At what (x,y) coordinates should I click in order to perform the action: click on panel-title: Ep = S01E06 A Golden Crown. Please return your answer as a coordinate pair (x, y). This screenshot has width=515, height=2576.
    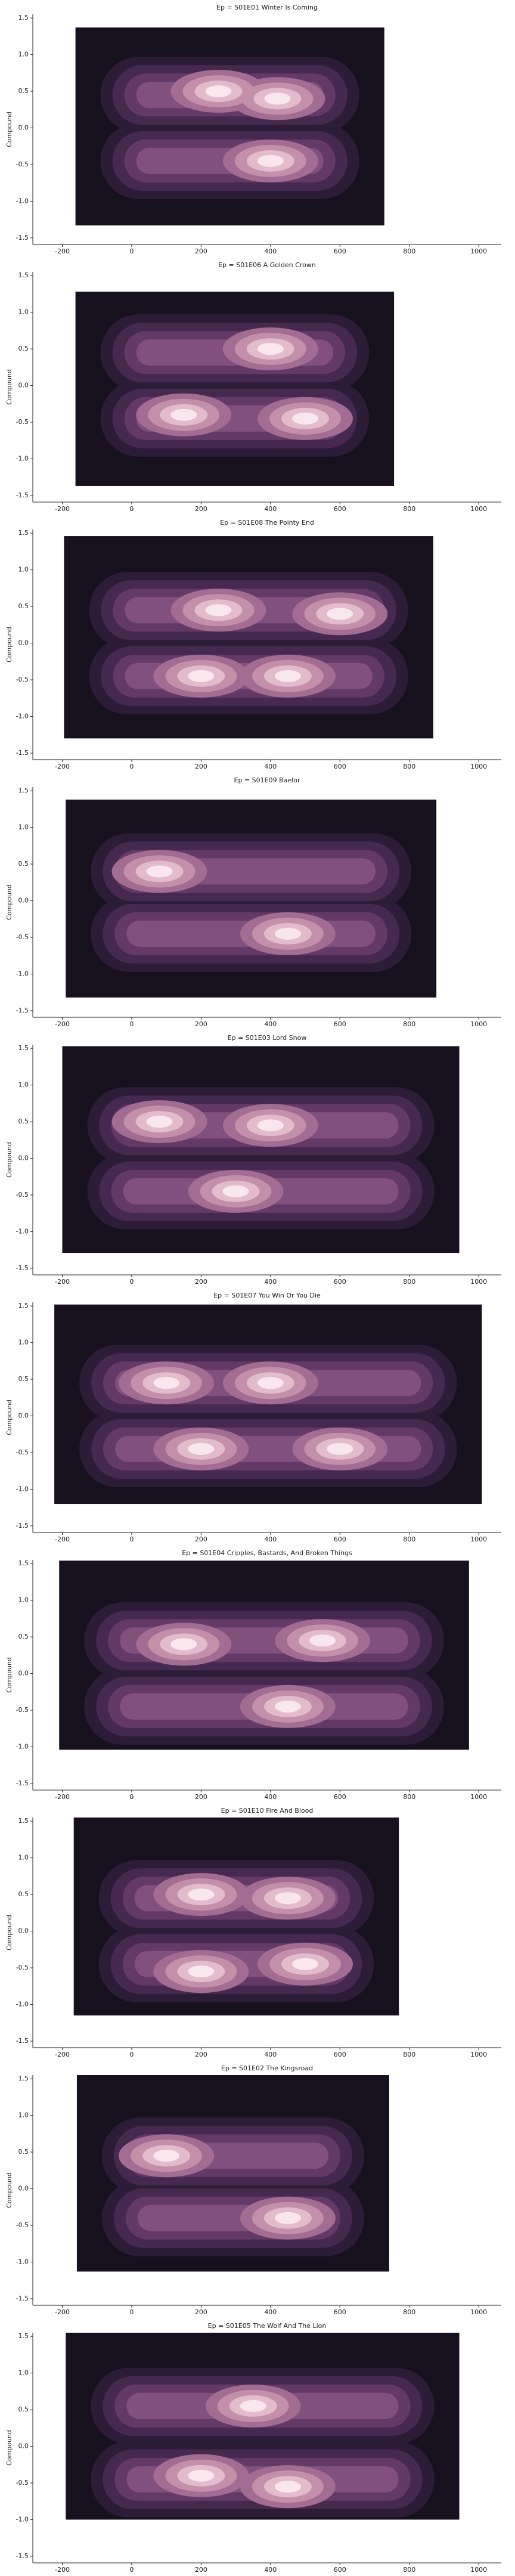
    Looking at the image, I should click on (267, 265).